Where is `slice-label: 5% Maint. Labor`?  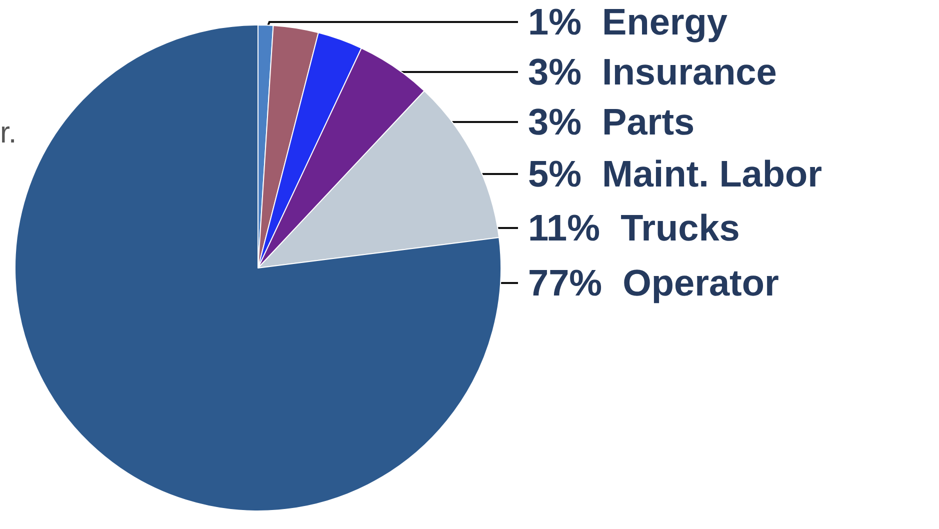
slice-label: 5% Maint. Labor is located at coordinates (675, 174).